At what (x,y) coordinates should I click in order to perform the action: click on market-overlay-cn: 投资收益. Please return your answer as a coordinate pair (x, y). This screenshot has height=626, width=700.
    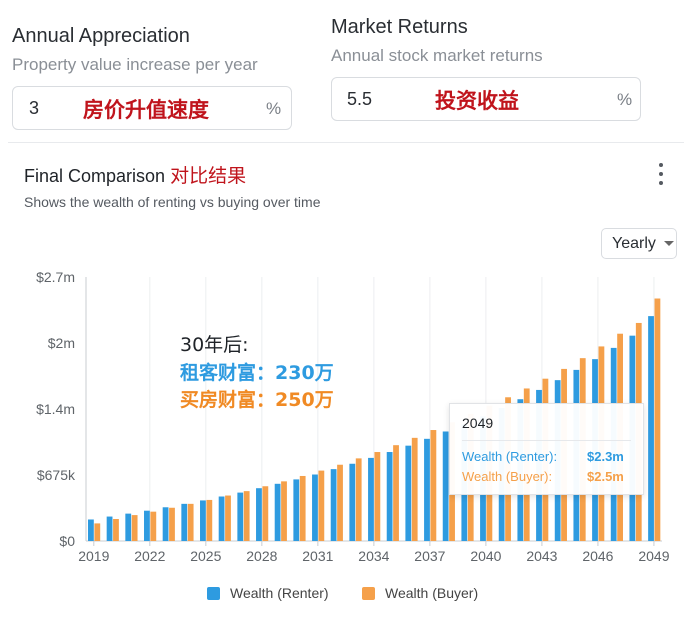
    Looking at the image, I should click on (477, 100).